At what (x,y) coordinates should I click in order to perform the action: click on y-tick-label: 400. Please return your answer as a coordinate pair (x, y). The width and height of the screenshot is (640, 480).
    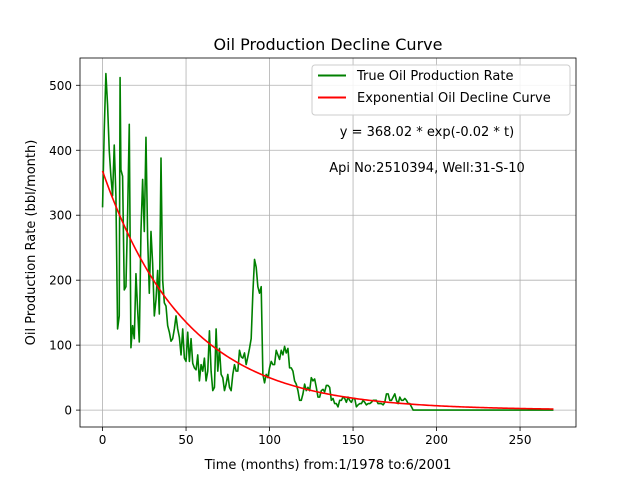
    Looking at the image, I should click on (60, 151).